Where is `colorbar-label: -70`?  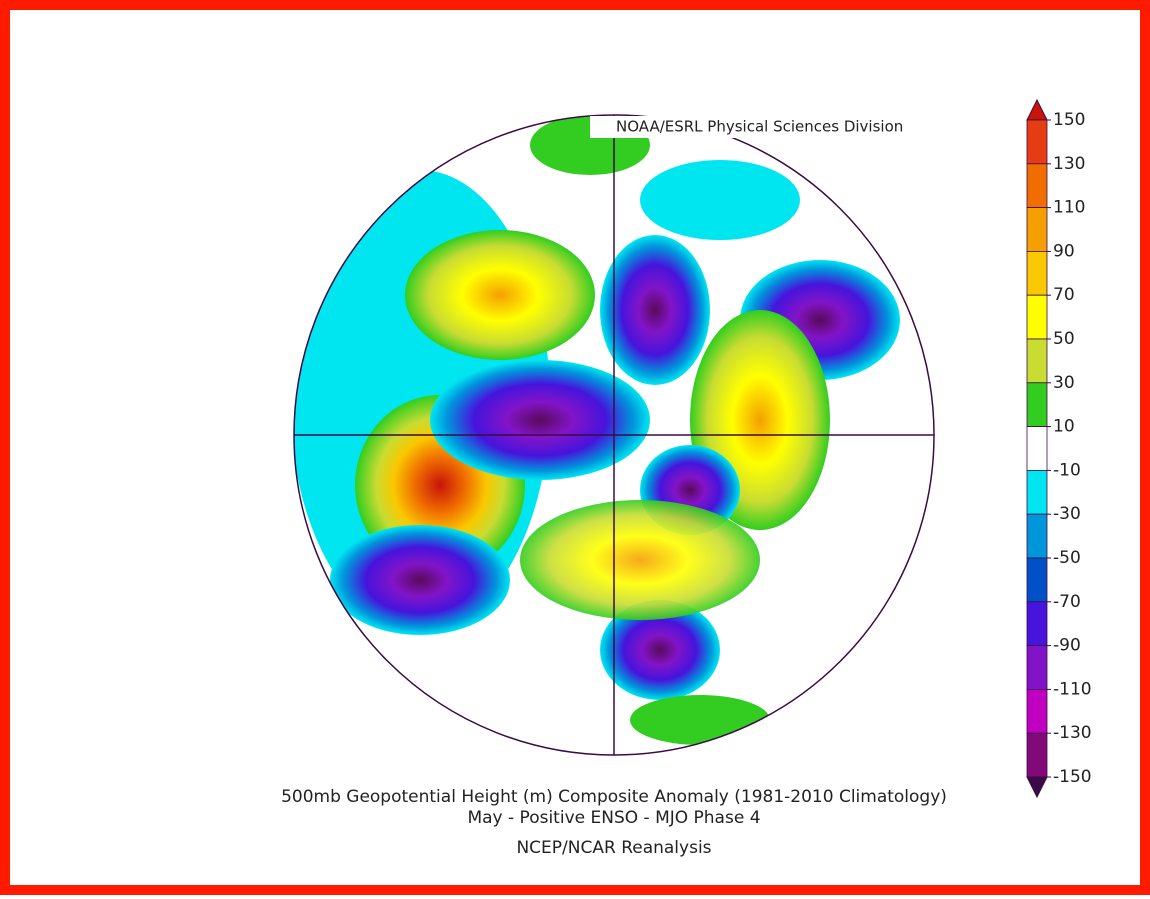
colorbar-label: -70 is located at coordinates (1067, 602).